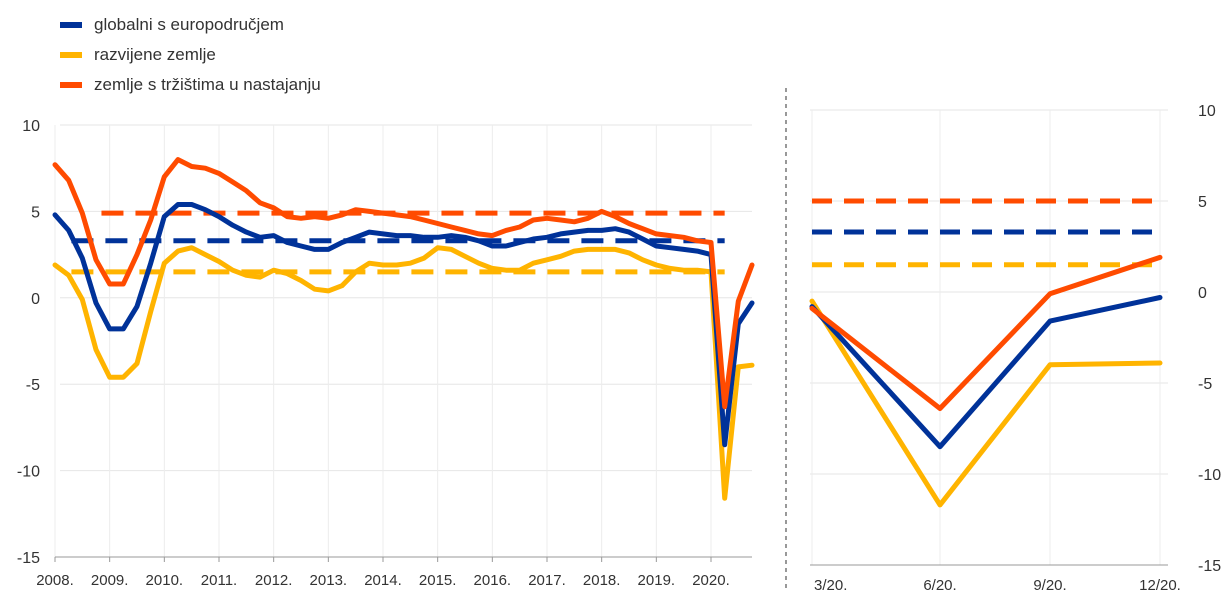  What do you see at coordinates (493, 580) in the screenshot?
I see `x-tick-label-left: 2016.` at bounding box center [493, 580].